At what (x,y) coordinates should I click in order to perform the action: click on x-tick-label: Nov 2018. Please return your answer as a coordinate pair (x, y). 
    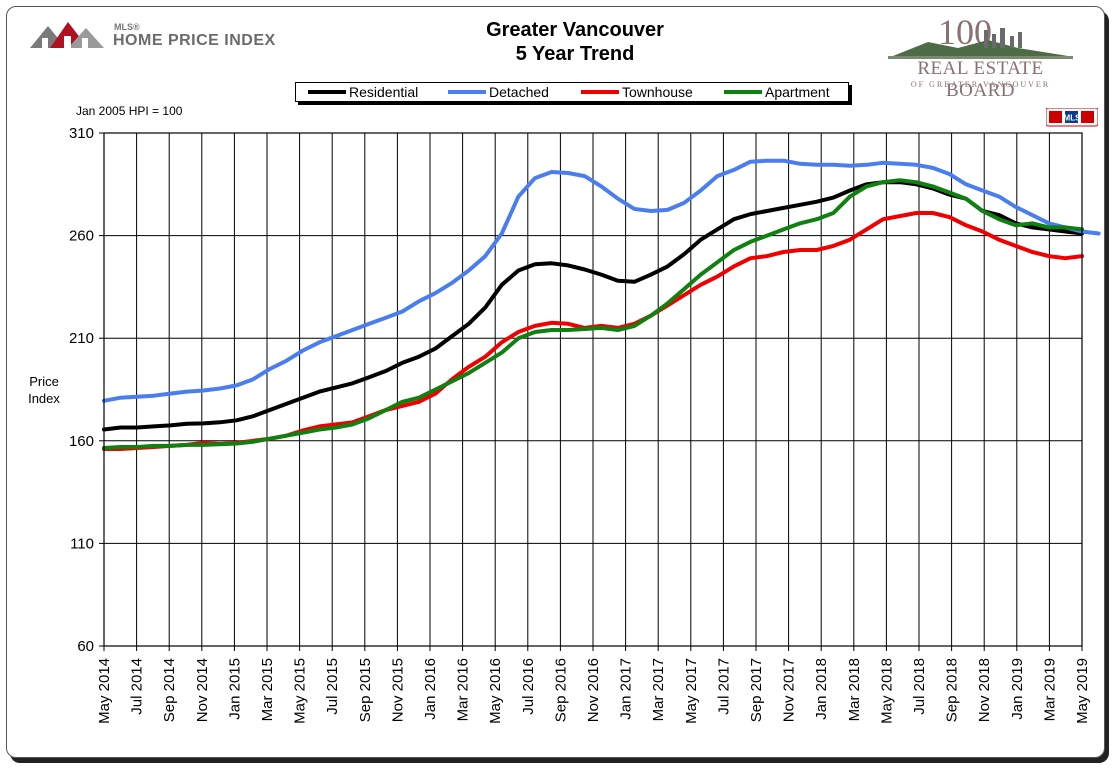
    Looking at the image, I should click on (984, 690).